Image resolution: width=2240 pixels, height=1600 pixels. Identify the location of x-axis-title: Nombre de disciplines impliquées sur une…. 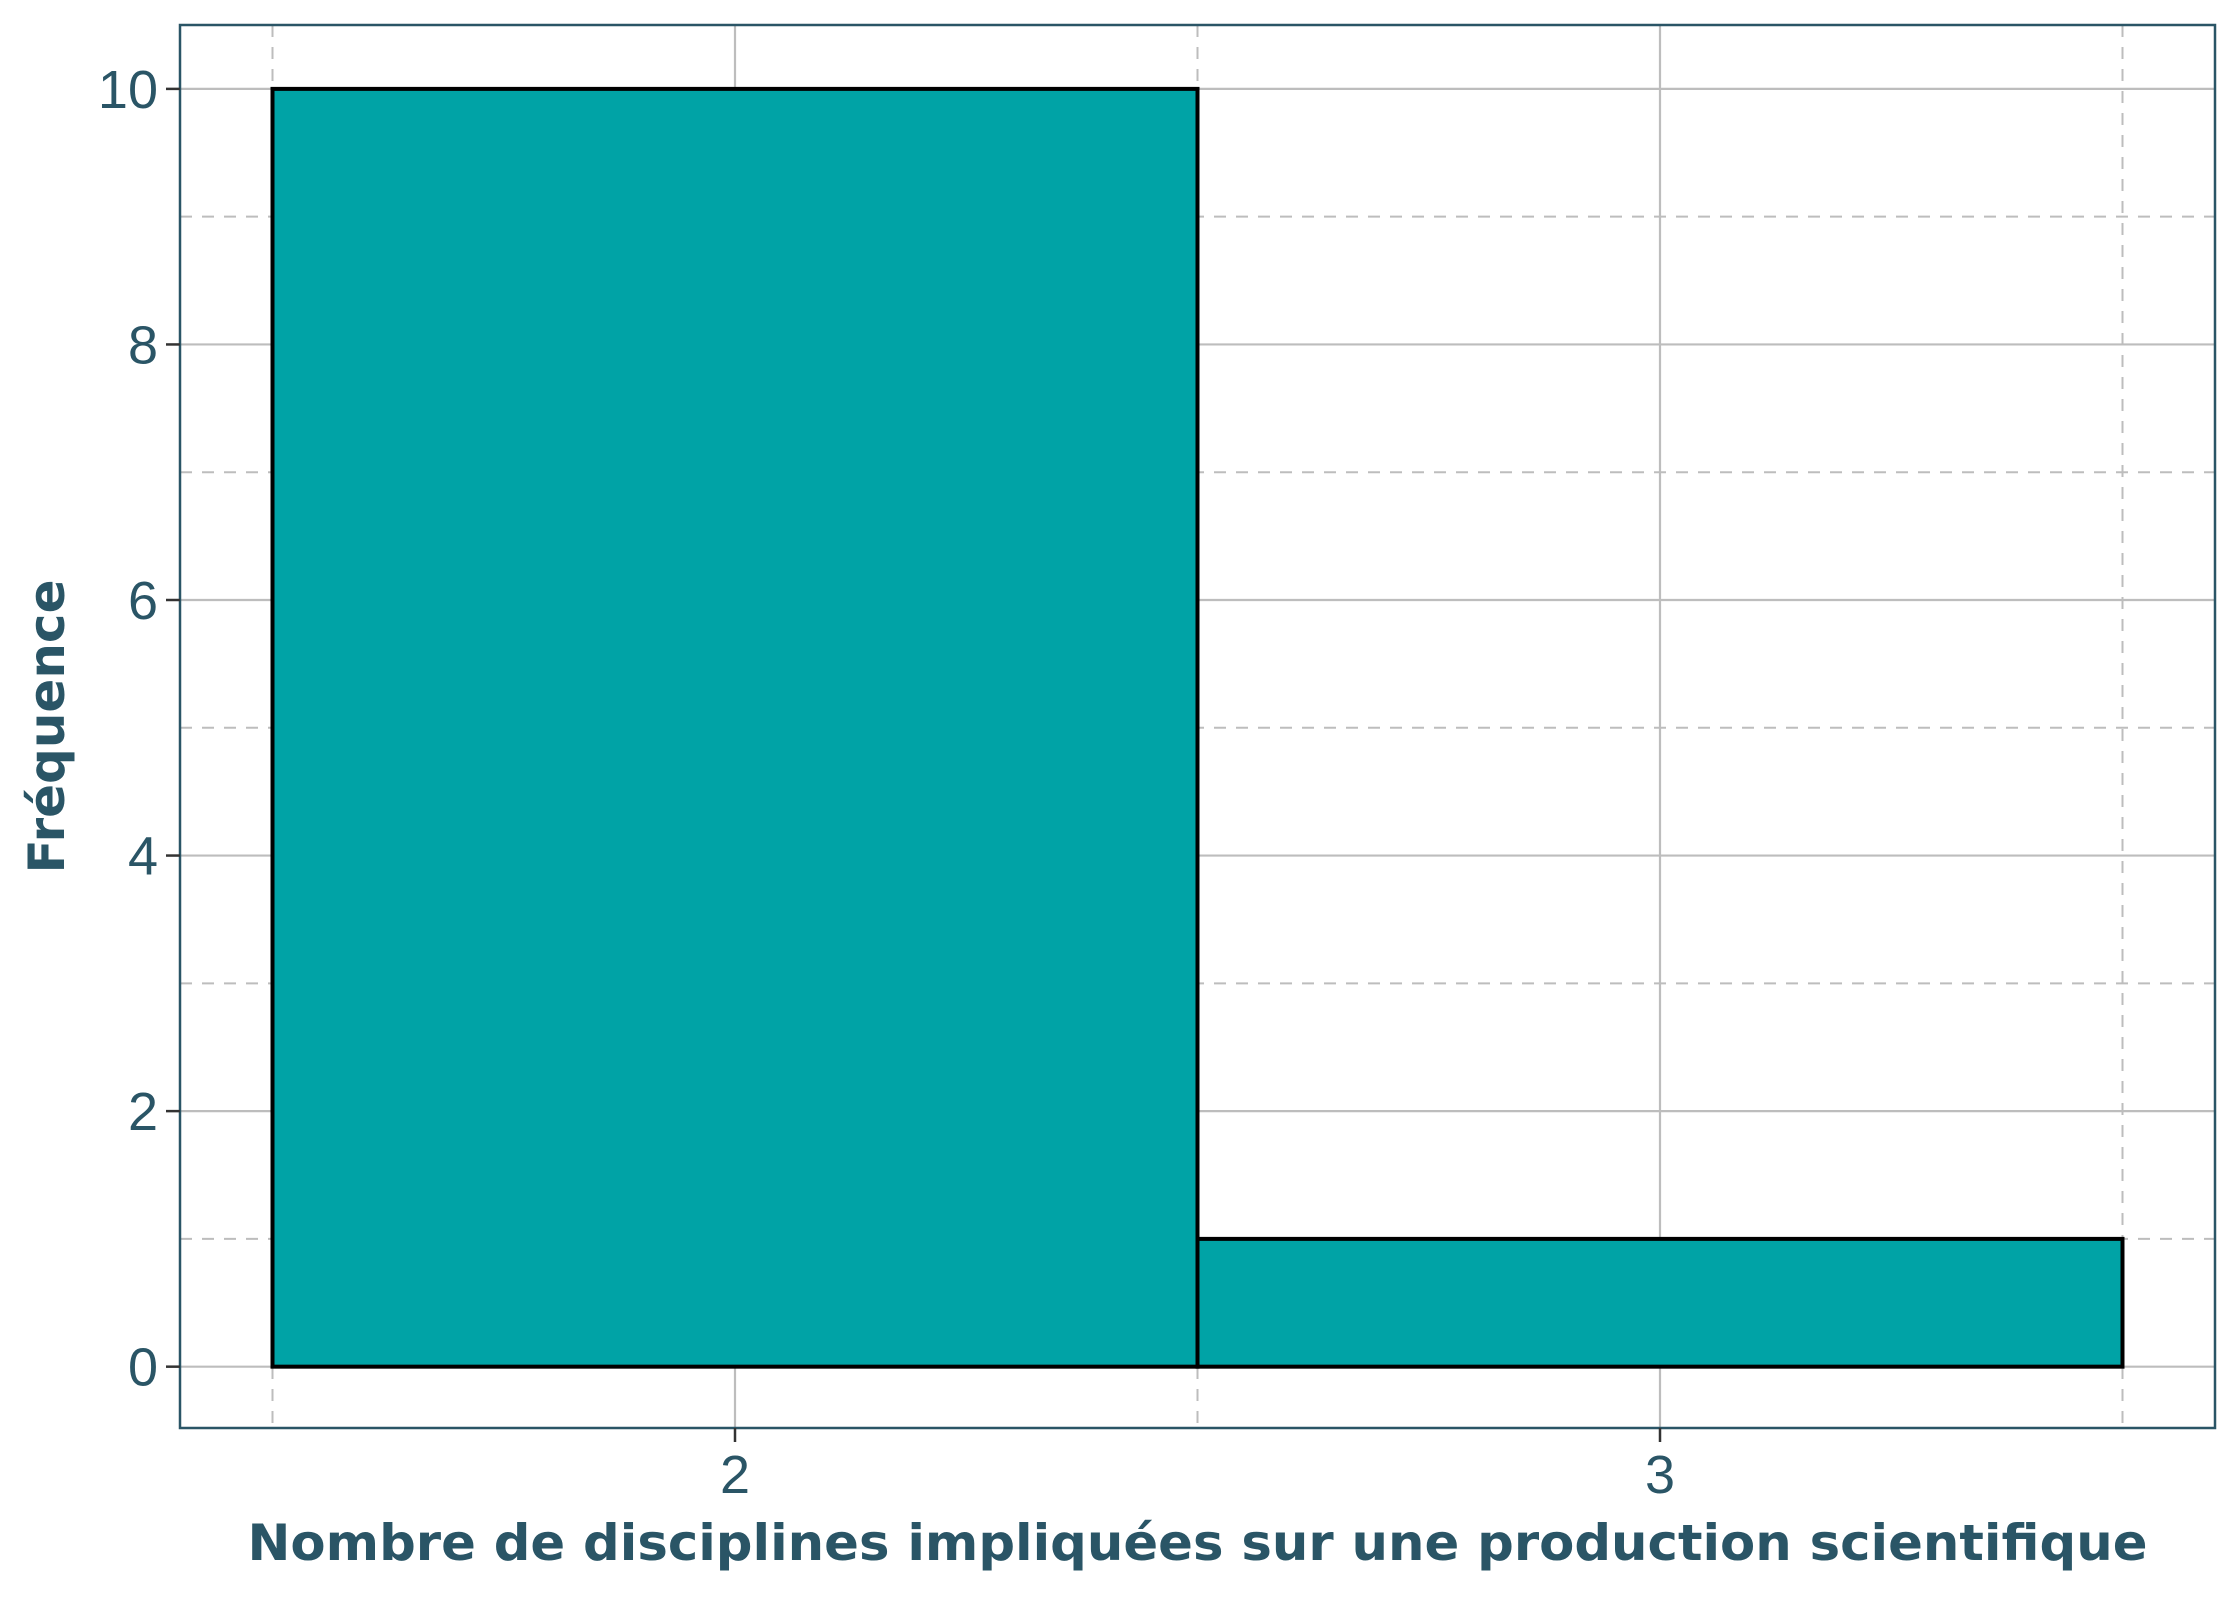
(1198, 1543).